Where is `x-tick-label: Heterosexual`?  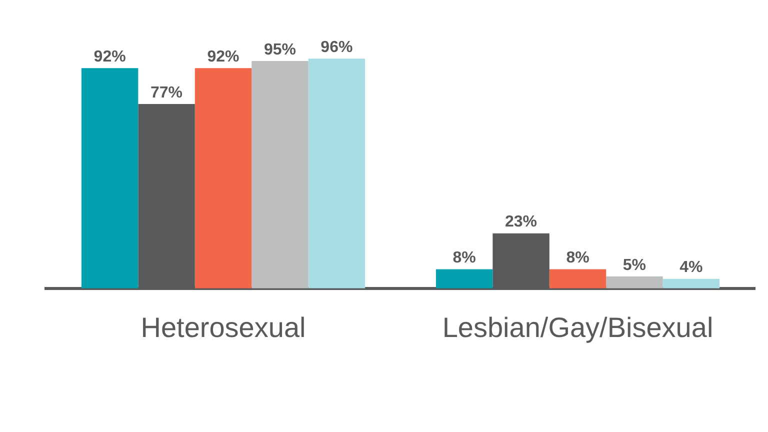 x-tick-label: Heterosexual is located at coordinates (223, 327).